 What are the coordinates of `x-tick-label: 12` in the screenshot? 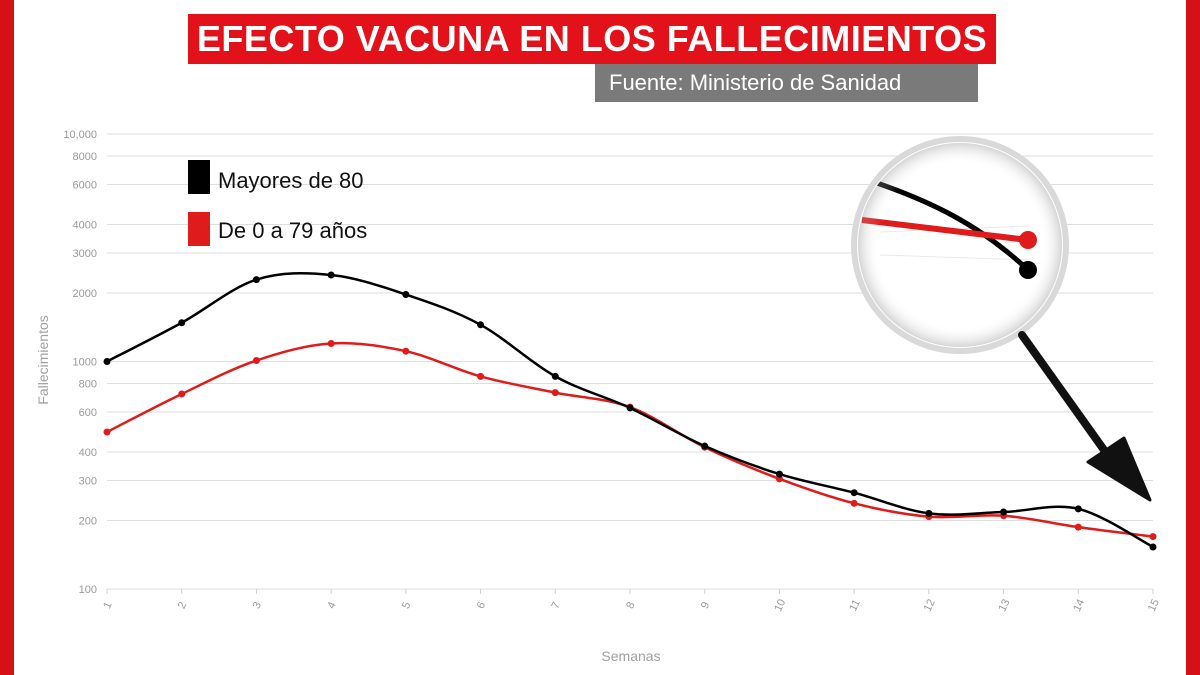 It's located at (930, 605).